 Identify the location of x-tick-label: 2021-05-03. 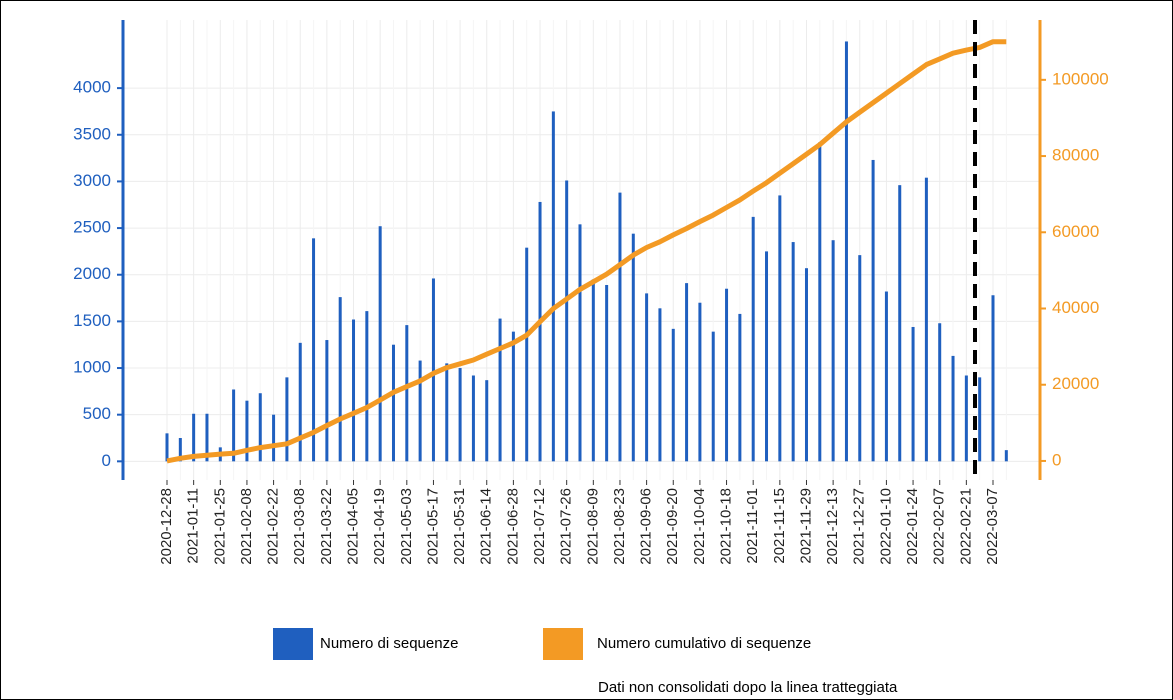
(406, 526).